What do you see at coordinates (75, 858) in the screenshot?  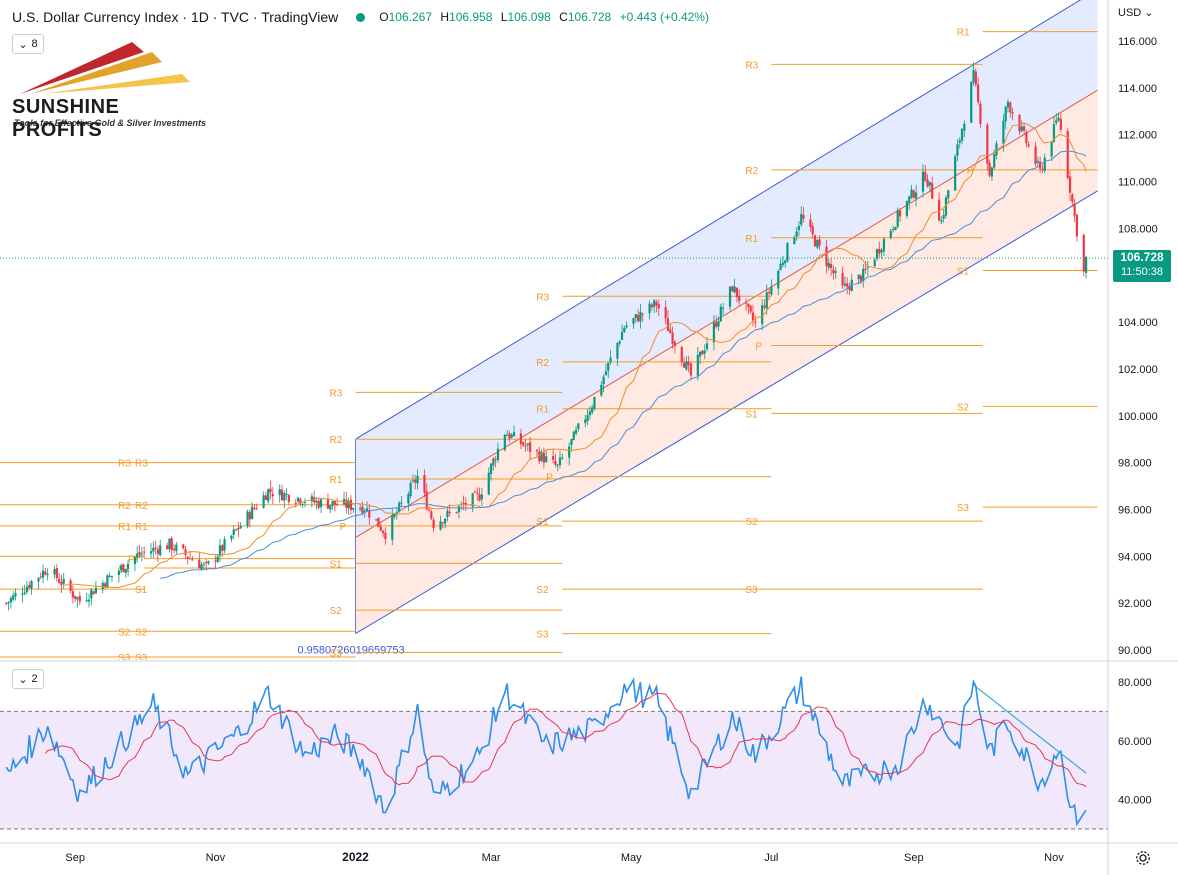 I see `time-label: Sep` at bounding box center [75, 858].